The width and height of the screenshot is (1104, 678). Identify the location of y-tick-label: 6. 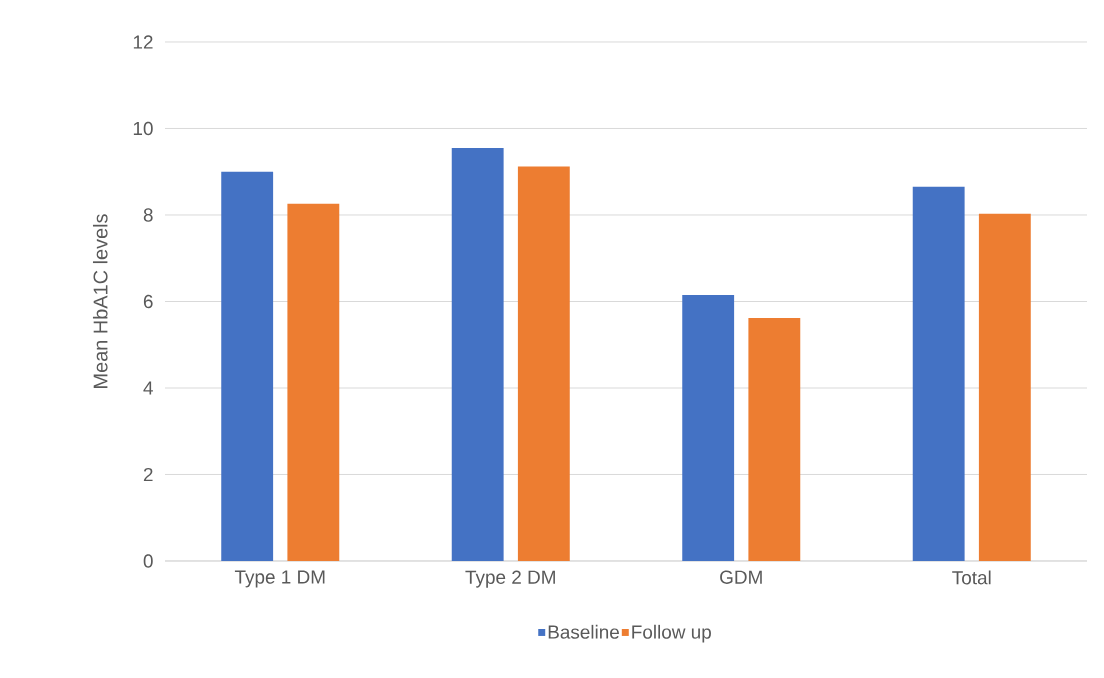
(148, 301).